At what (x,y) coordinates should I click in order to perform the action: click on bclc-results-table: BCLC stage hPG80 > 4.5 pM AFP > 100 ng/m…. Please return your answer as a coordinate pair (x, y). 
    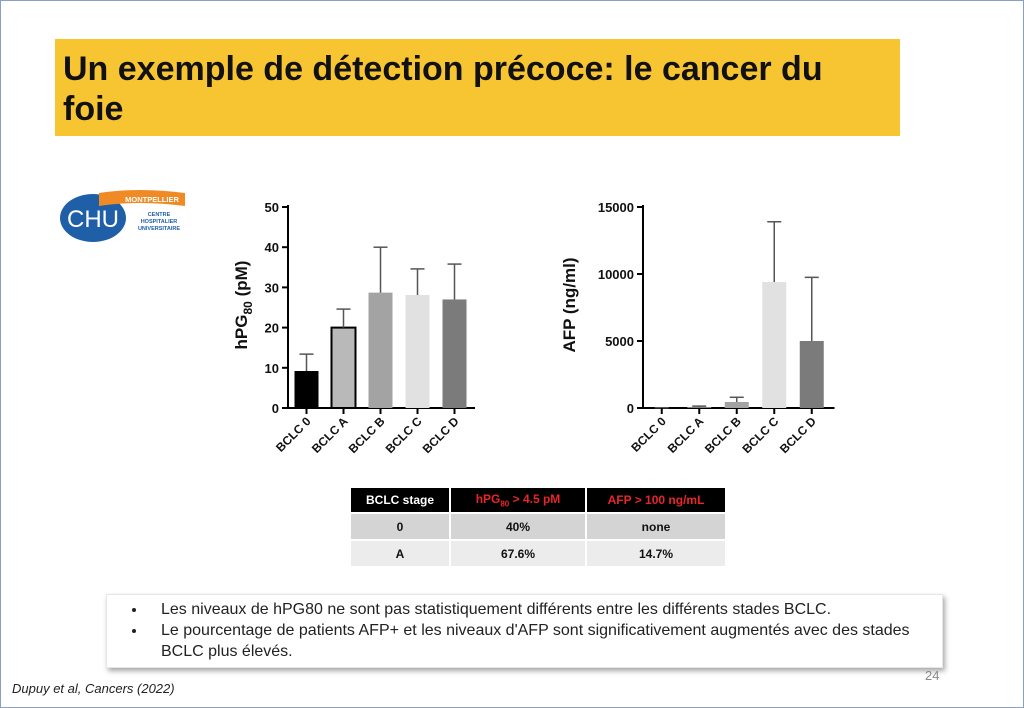
    Looking at the image, I should click on (538, 527).